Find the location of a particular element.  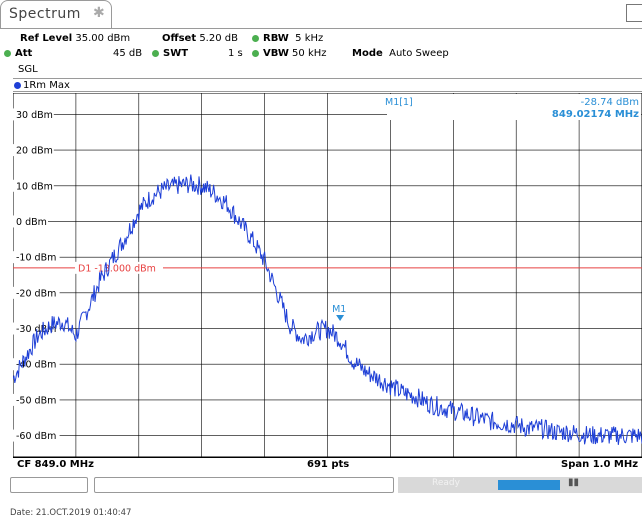

ref-level-setting: Ref Level 35.00 dBm is located at coordinates (75, 38).